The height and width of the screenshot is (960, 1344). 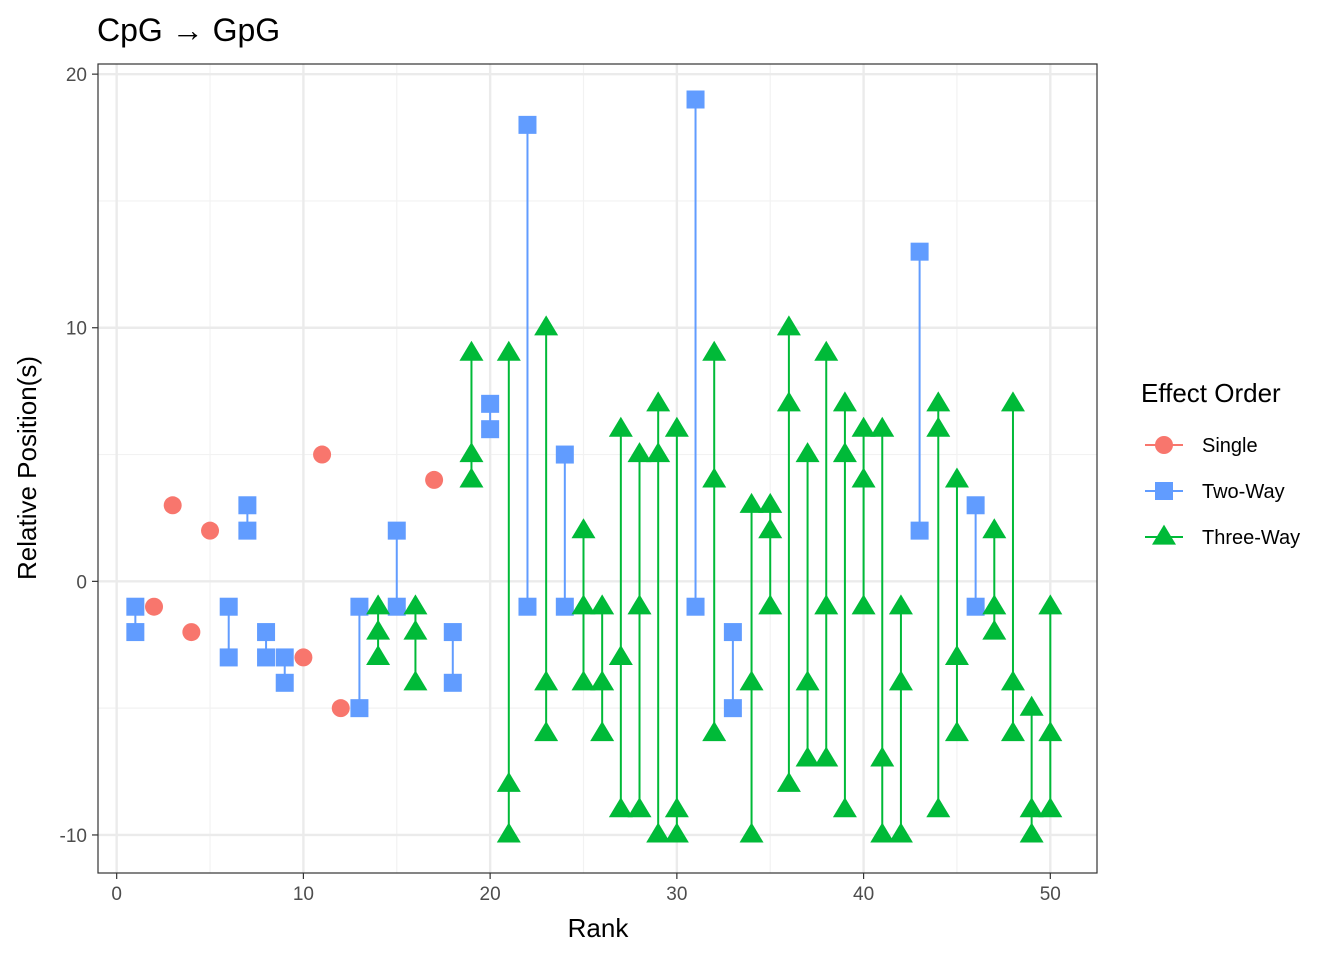 What do you see at coordinates (1230, 446) in the screenshot?
I see `legend-label: Single` at bounding box center [1230, 446].